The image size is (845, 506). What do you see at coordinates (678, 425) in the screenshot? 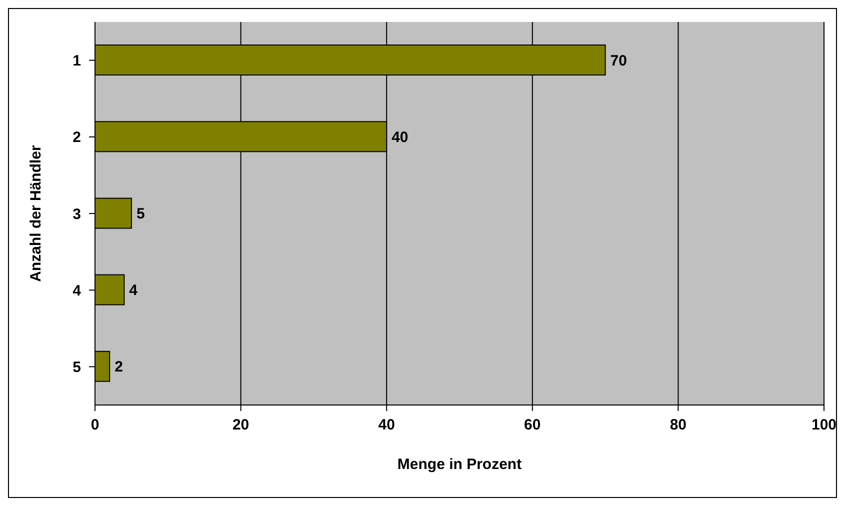
I see `x-tick-label: 80` at bounding box center [678, 425].